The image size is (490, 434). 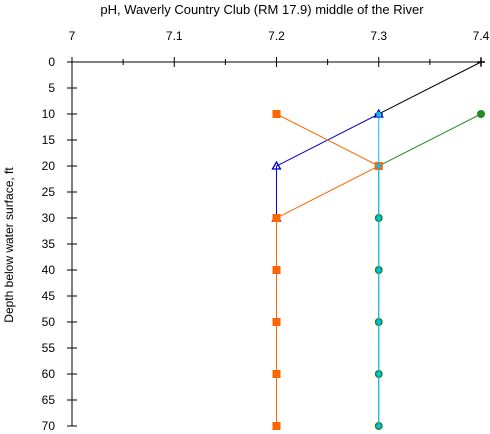 What do you see at coordinates (49, 140) in the screenshot?
I see `y-tick-label: 15` at bounding box center [49, 140].